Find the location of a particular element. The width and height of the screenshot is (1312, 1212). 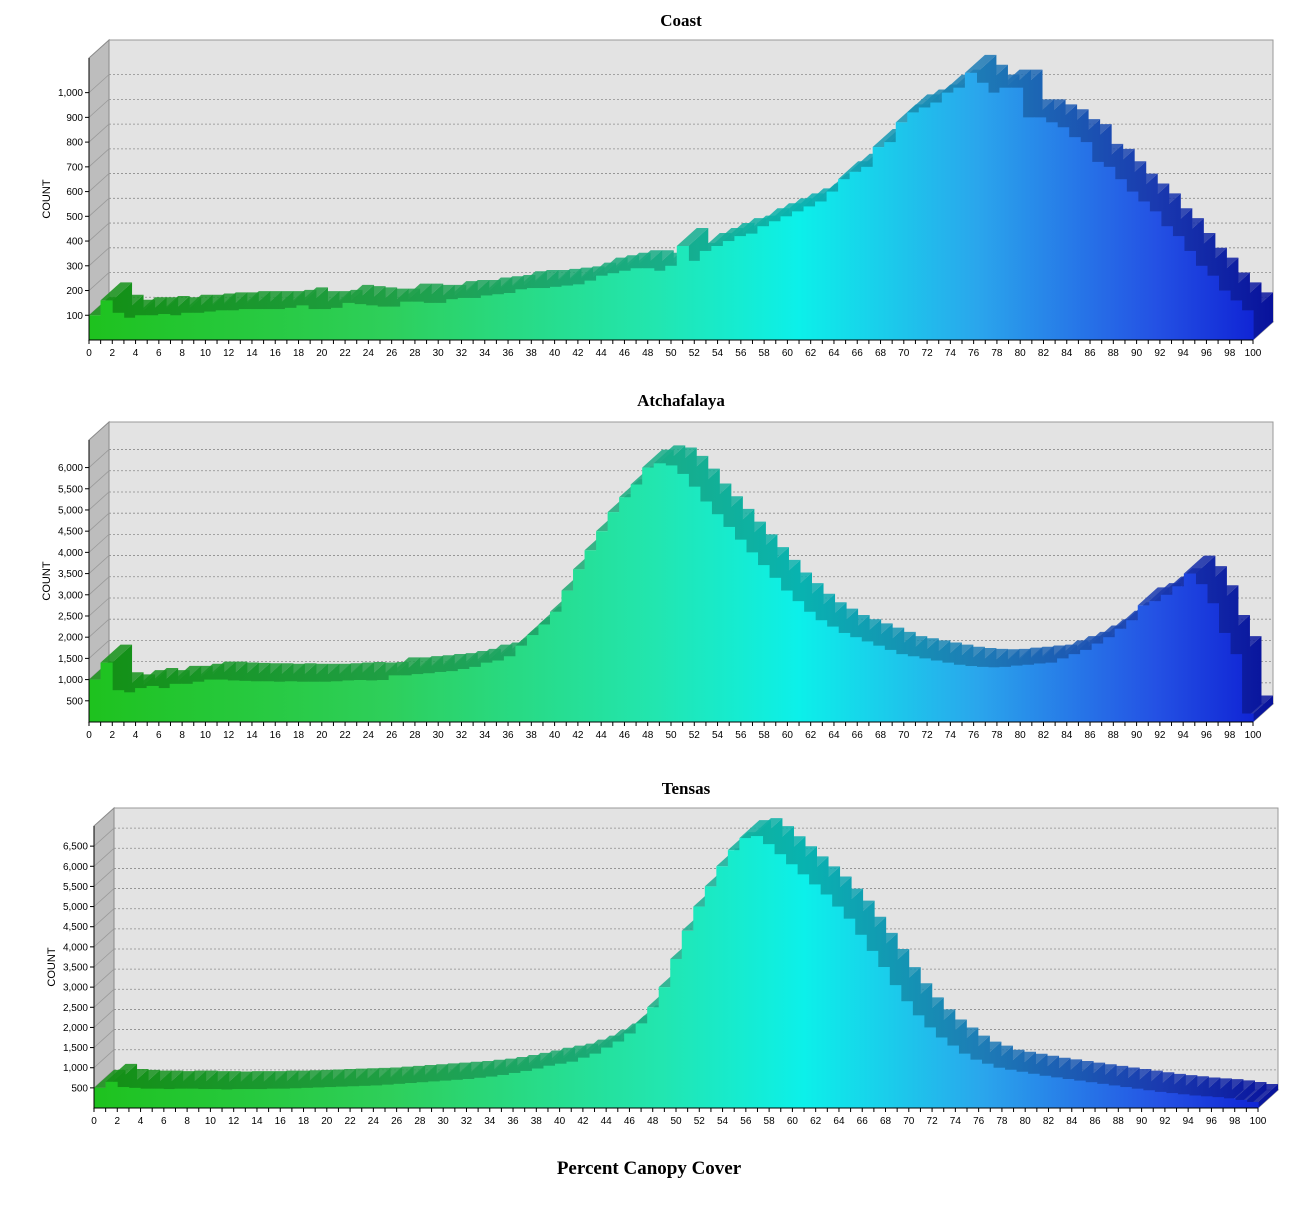

x-tick-label: 16 is located at coordinates (281, 1121).